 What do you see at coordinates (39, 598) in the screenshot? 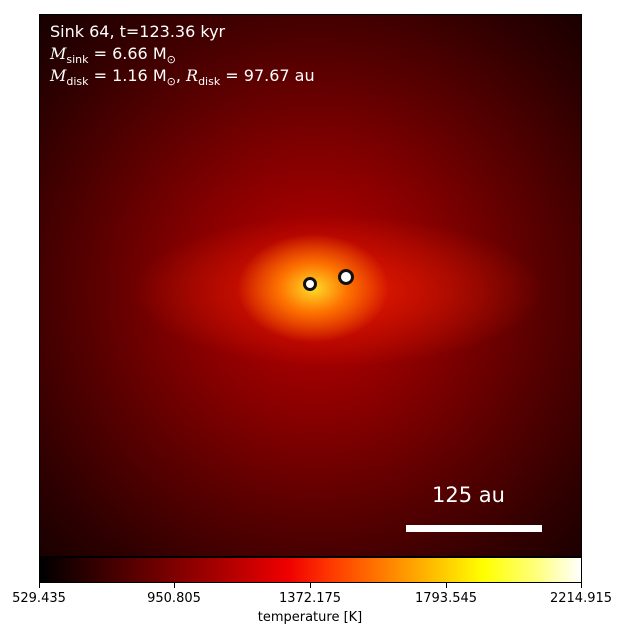
I see `colorbar-tick-label: 529.435` at bounding box center [39, 598].